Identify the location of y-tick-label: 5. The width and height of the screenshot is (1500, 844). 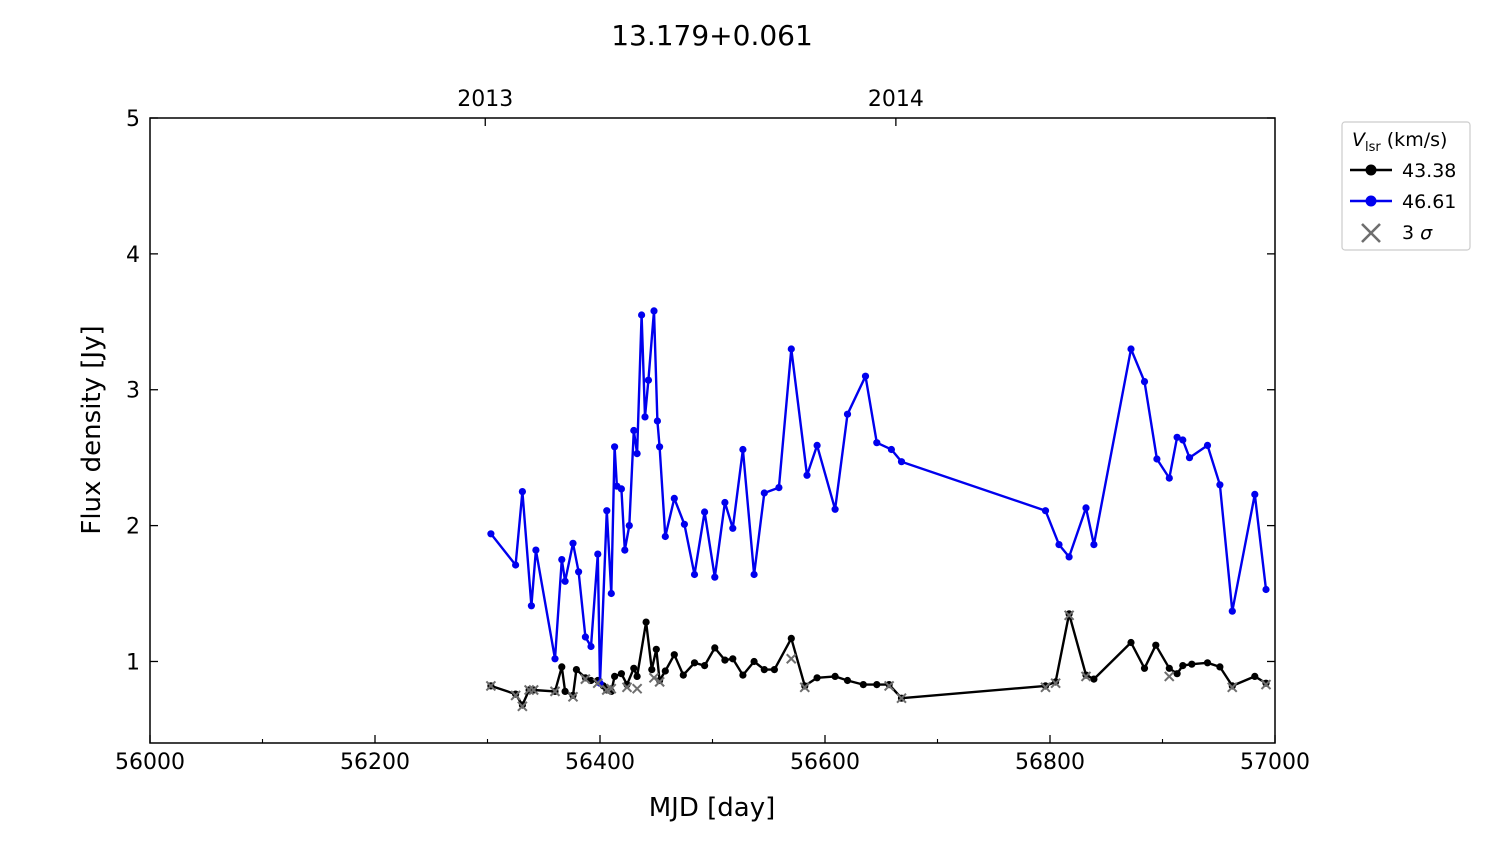
(133, 119).